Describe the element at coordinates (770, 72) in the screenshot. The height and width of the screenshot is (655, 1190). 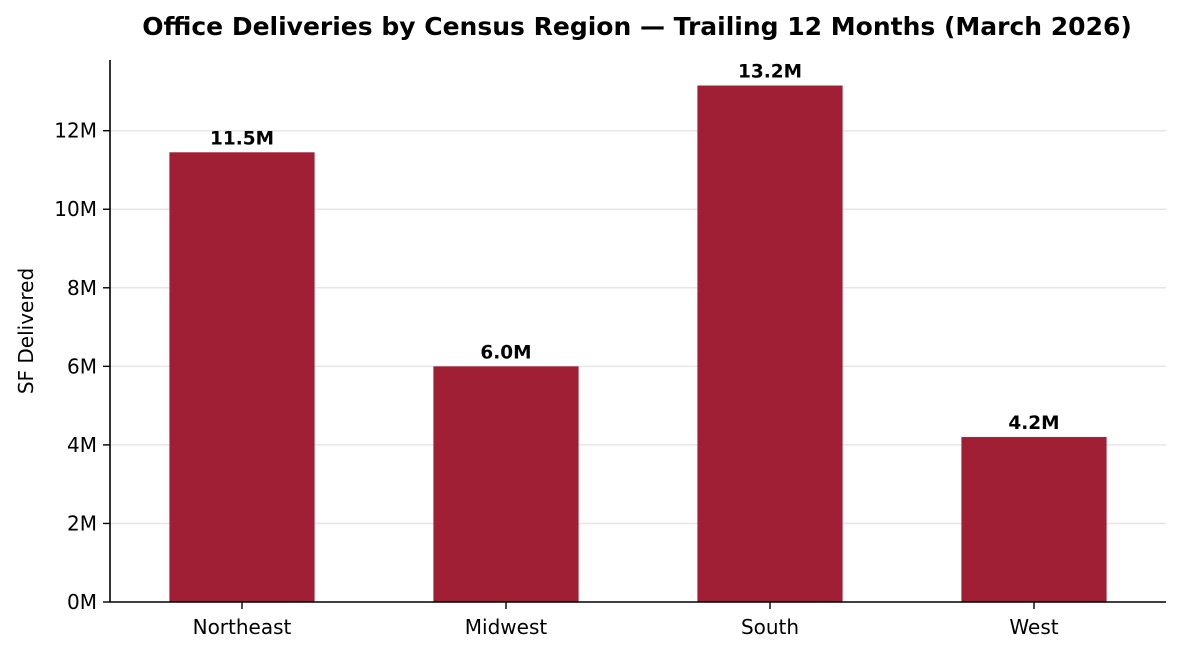
I see `data-label-south: 13.2M` at that location.